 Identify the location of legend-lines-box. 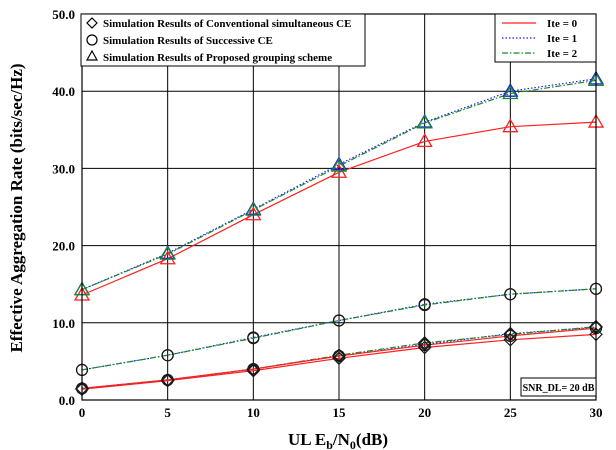
(545, 38).